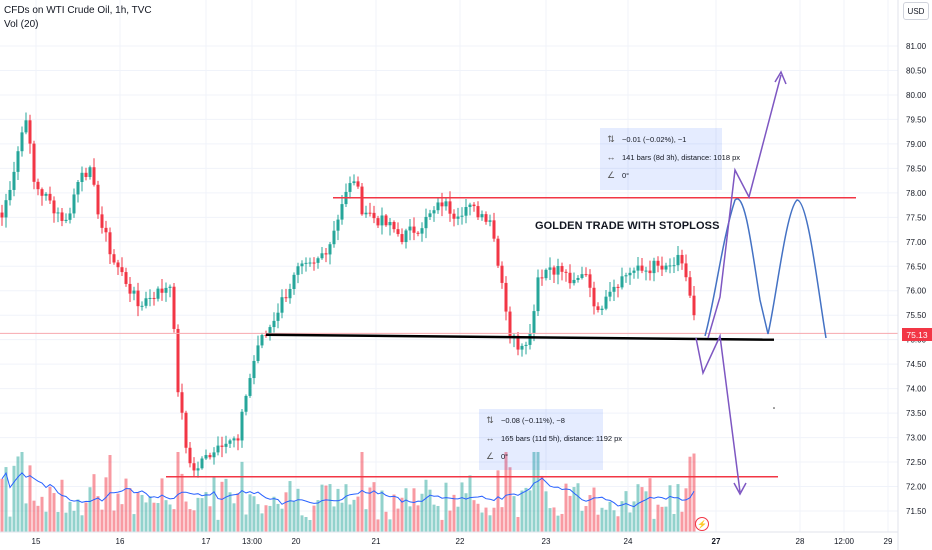 The width and height of the screenshot is (932, 550). I want to click on symbol-title: CFDs on WTI Crude Oil, 1h, TVC, so click(78, 10).